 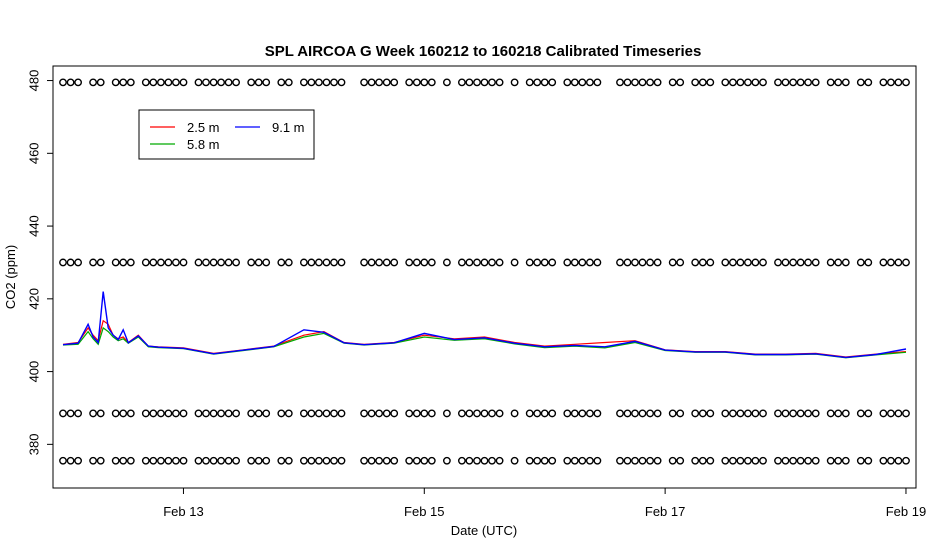 What do you see at coordinates (226, 134) in the screenshot?
I see `legend-box` at bounding box center [226, 134].